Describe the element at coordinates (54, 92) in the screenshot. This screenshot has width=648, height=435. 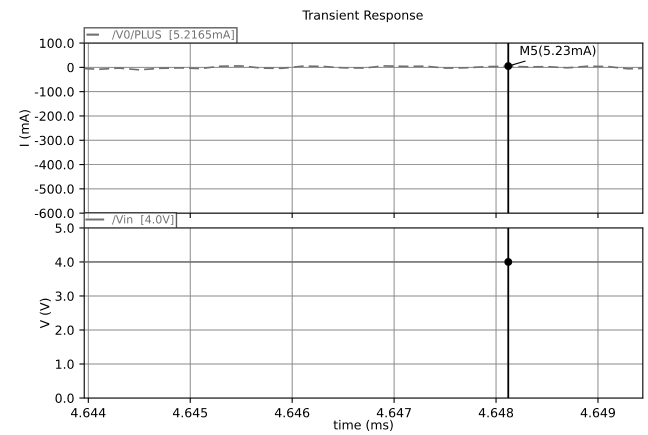
I see `y-tick-label: -100.0` at that location.